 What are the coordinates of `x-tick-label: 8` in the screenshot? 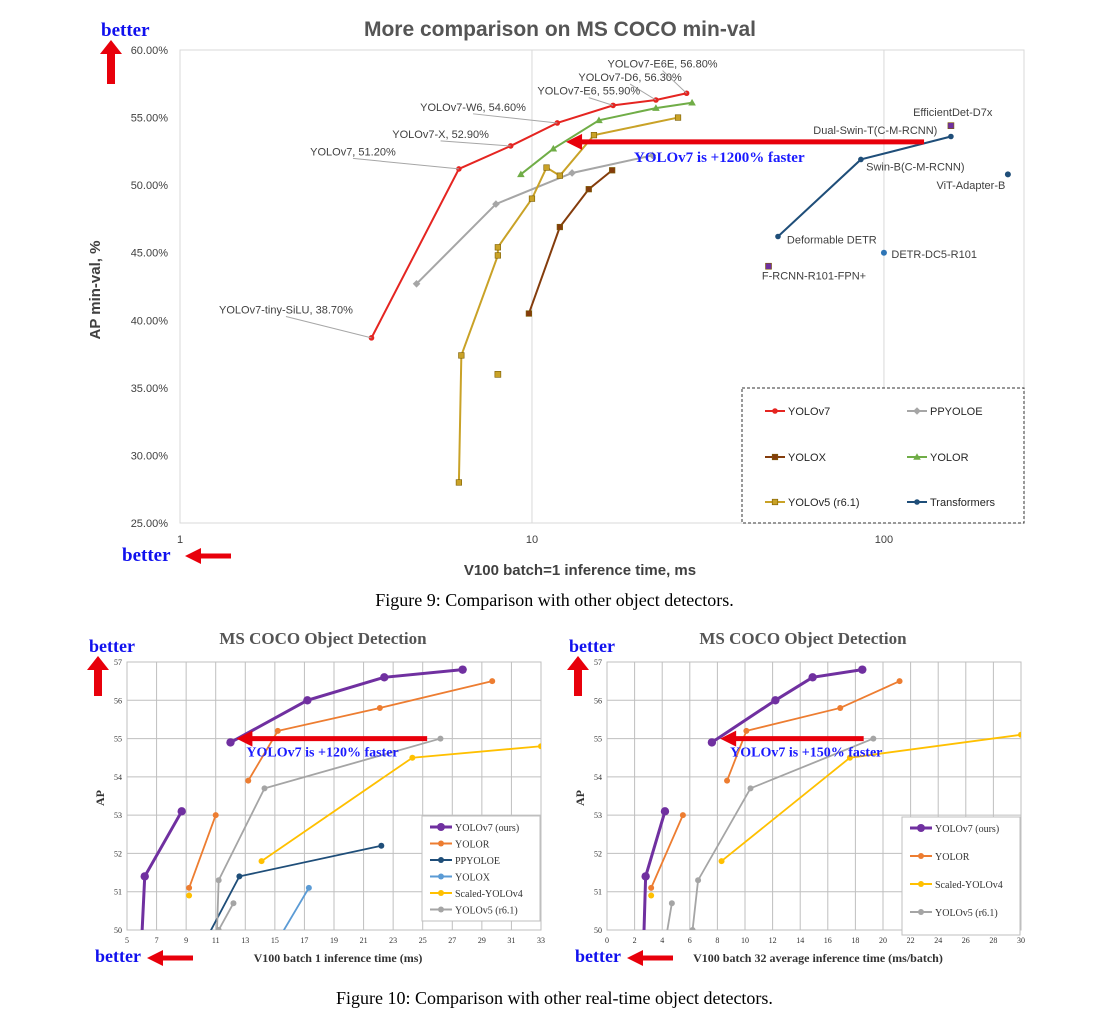 It's located at (717, 940).